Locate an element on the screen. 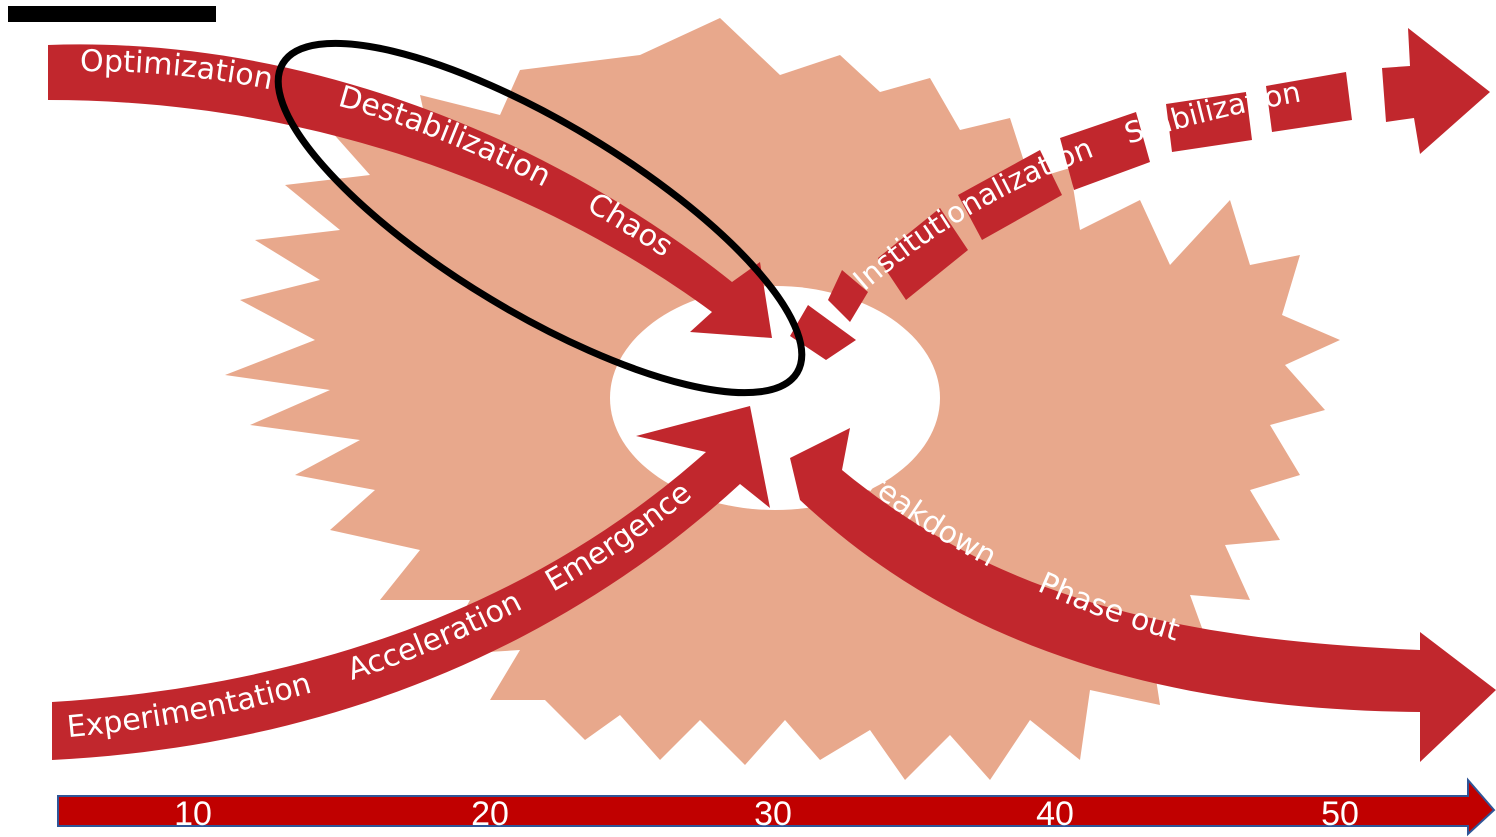 This screenshot has width=1496, height=837. timeline-tick: 10 is located at coordinates (193, 814).